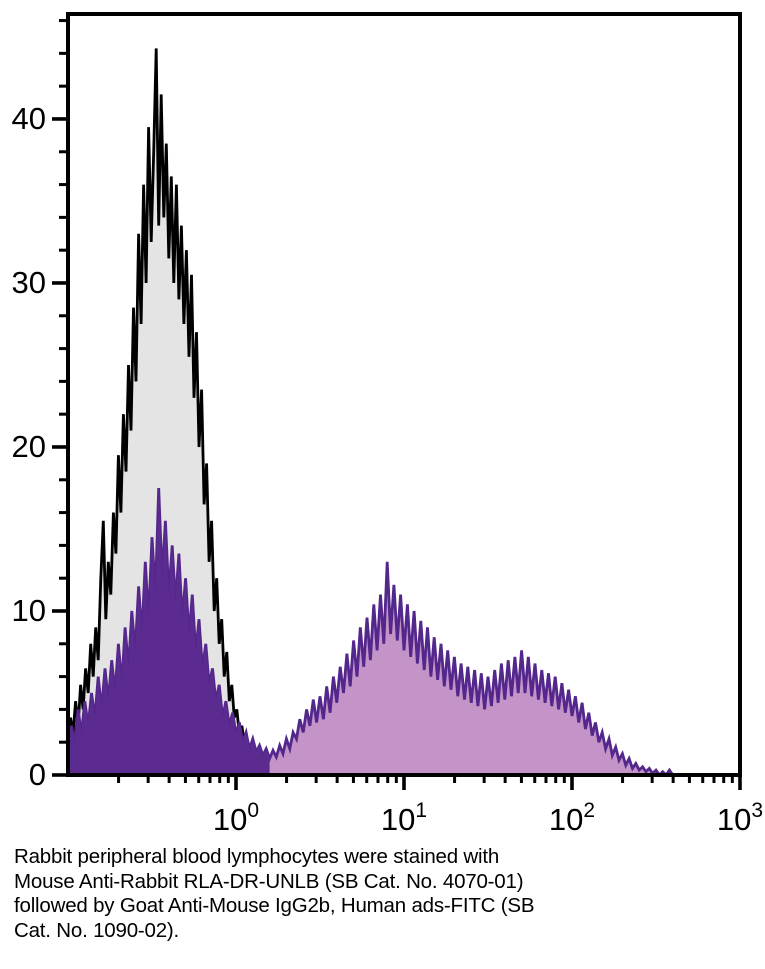 Image resolution: width=765 pixels, height=969 pixels. Describe the element at coordinates (37, 774) in the screenshot. I see `y-tick-label: 0` at that location.